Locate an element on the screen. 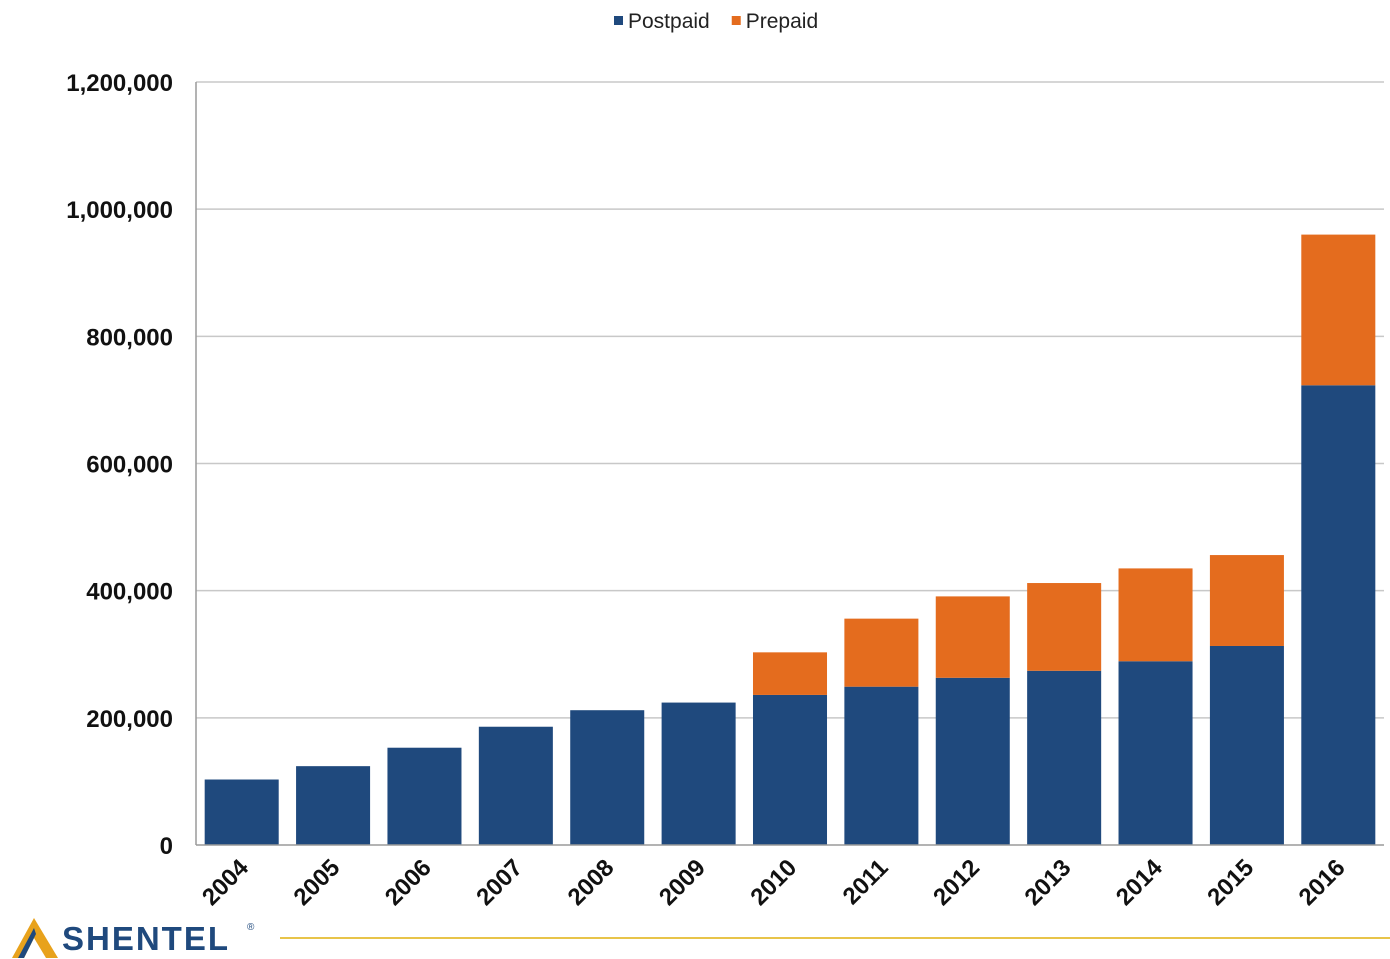 The image size is (1390, 959). bar-postpaid-2016 is located at coordinates (1338, 615).